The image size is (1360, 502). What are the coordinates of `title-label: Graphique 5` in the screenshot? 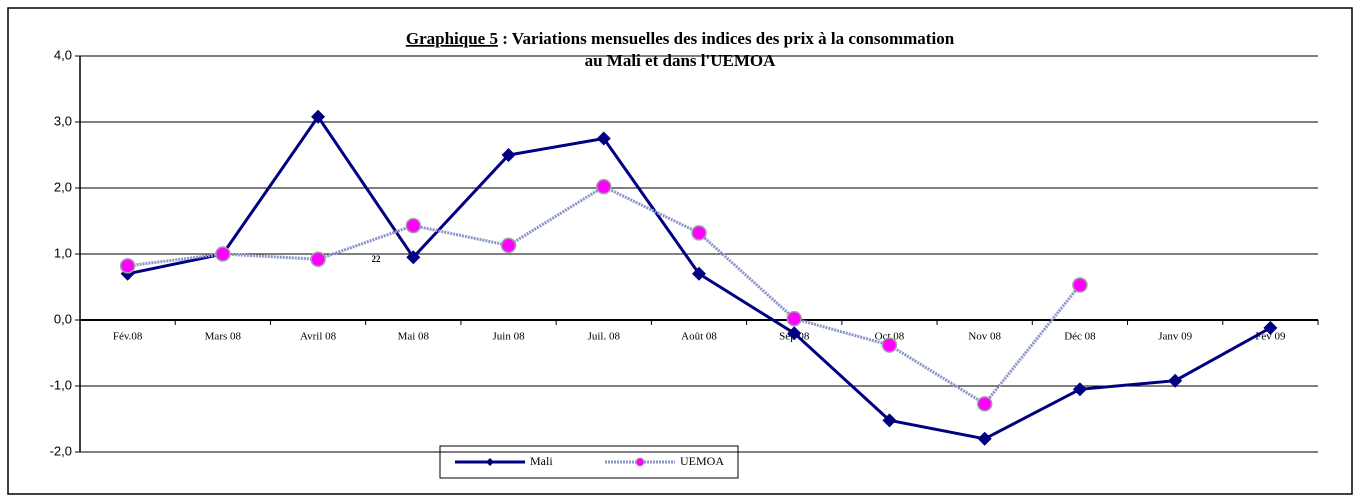 It's located at (452, 38).